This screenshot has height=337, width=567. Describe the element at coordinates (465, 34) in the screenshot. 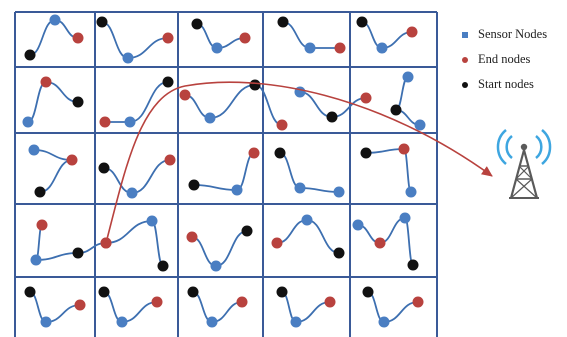

I see `legend-marker-sensor` at that location.